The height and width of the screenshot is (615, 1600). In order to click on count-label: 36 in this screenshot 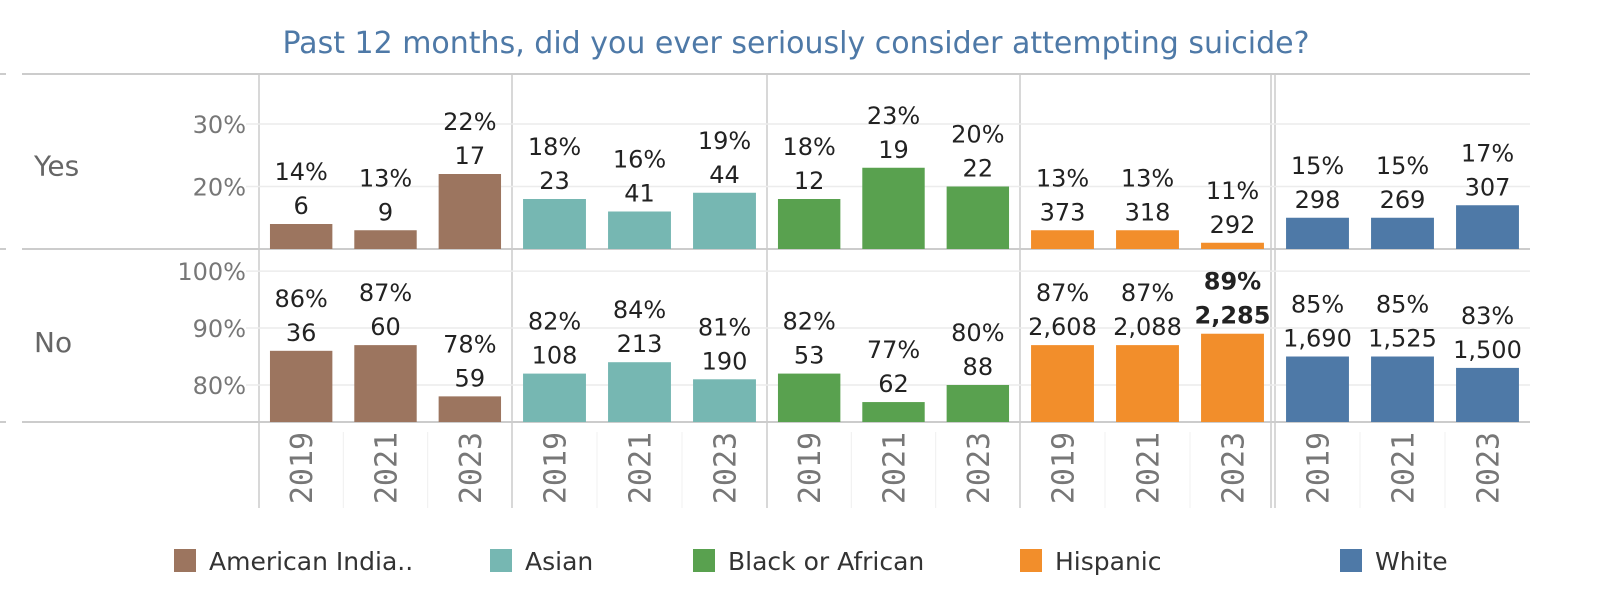, I will do `click(301, 333)`.